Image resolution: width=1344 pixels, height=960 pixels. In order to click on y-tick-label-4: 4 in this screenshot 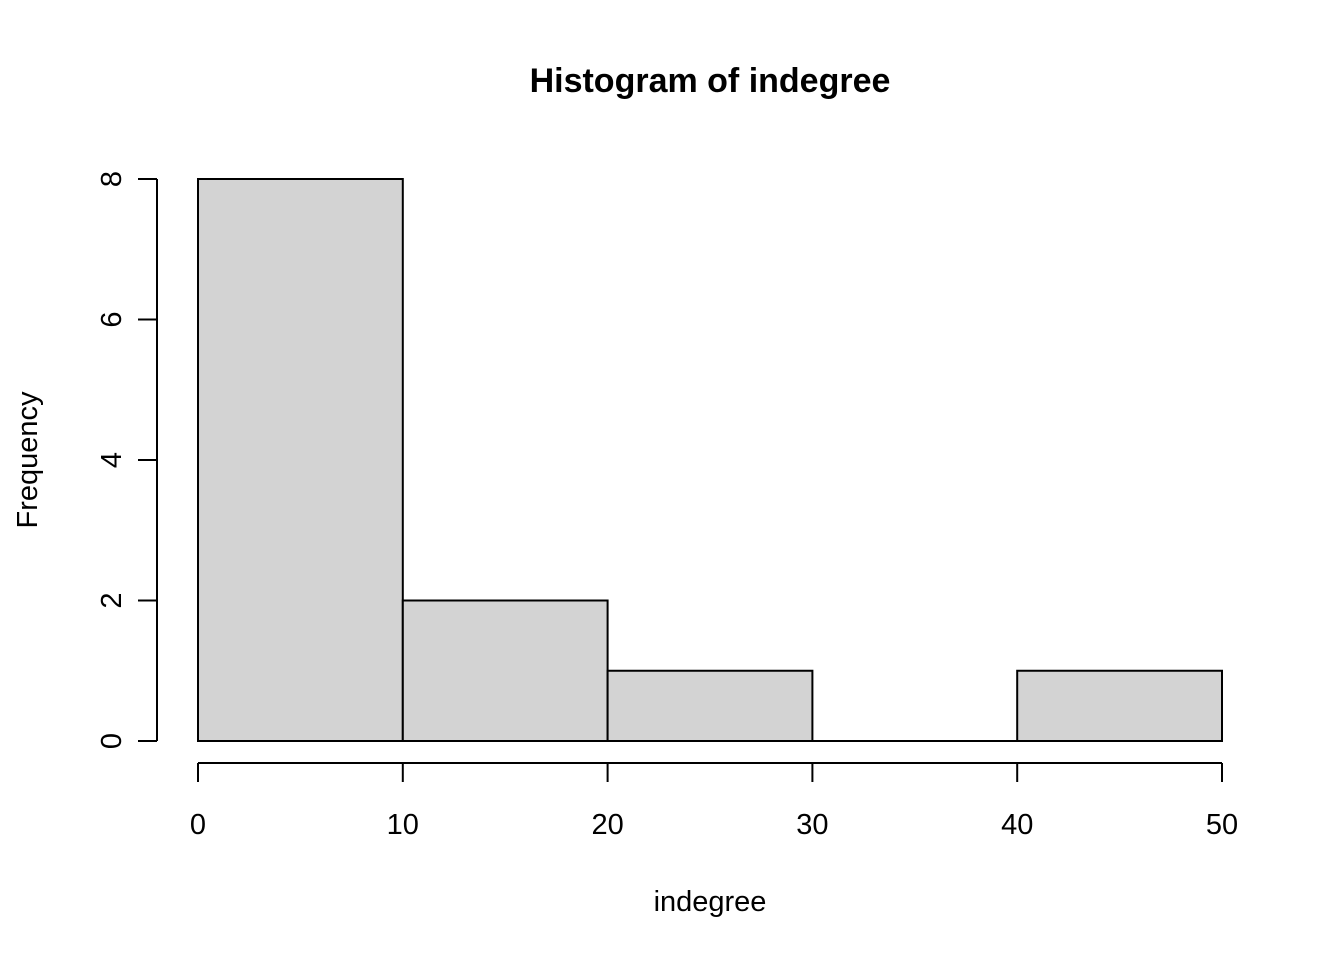, I will do `click(112, 460)`.